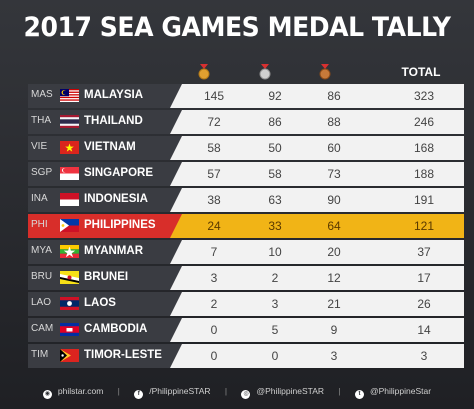 This screenshot has height=409, width=474. Describe the element at coordinates (424, 330) in the screenshot. I see `total-count: 14` at that location.